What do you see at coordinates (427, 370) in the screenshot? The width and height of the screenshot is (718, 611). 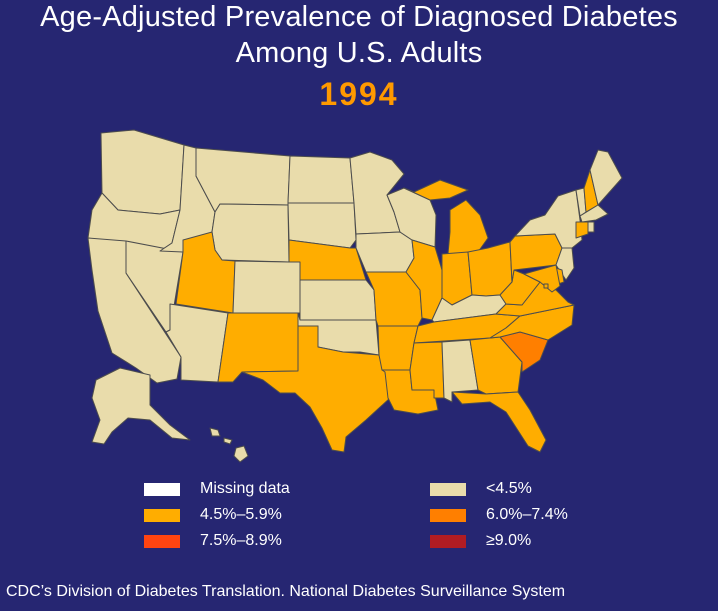 I see `state-MS` at bounding box center [427, 370].